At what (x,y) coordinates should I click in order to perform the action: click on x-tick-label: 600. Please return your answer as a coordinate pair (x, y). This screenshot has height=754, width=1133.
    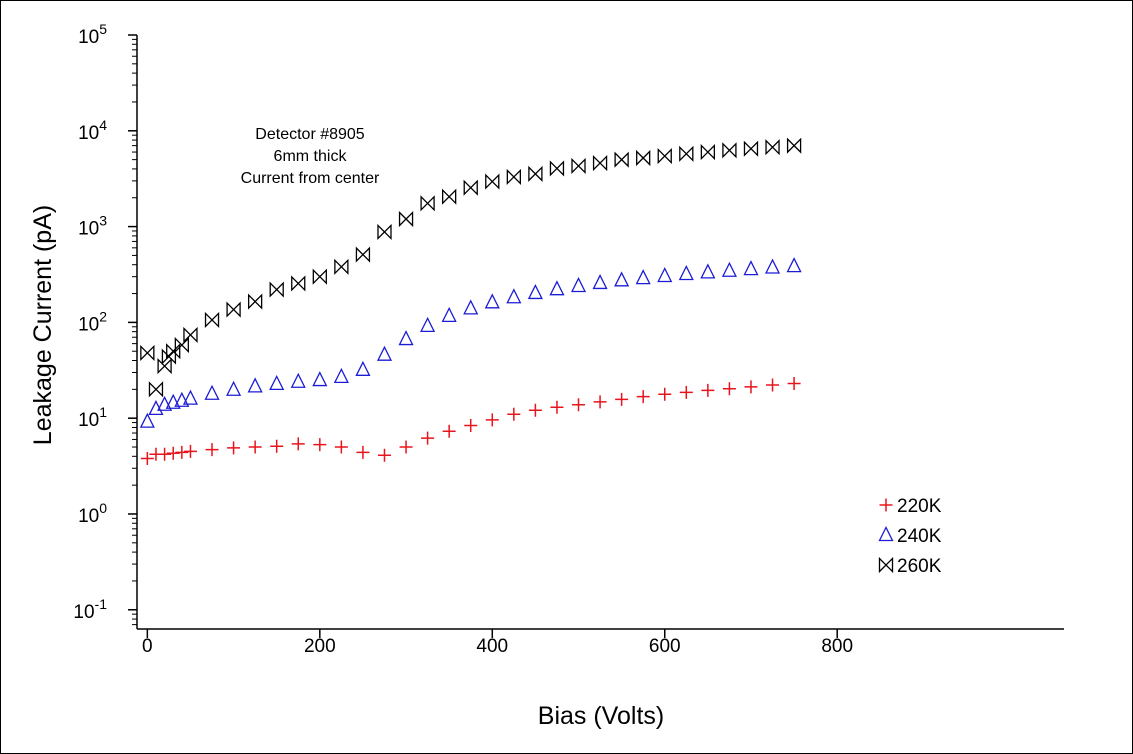
    Looking at the image, I should click on (665, 646).